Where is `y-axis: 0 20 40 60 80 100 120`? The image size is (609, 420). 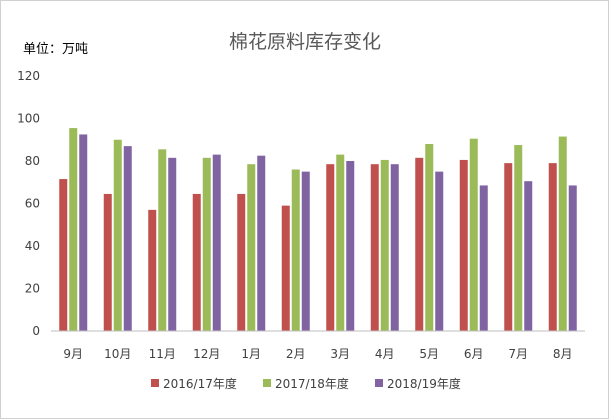 y-axis: 0 20 40 60 80 100 120 is located at coordinates (28, 203).